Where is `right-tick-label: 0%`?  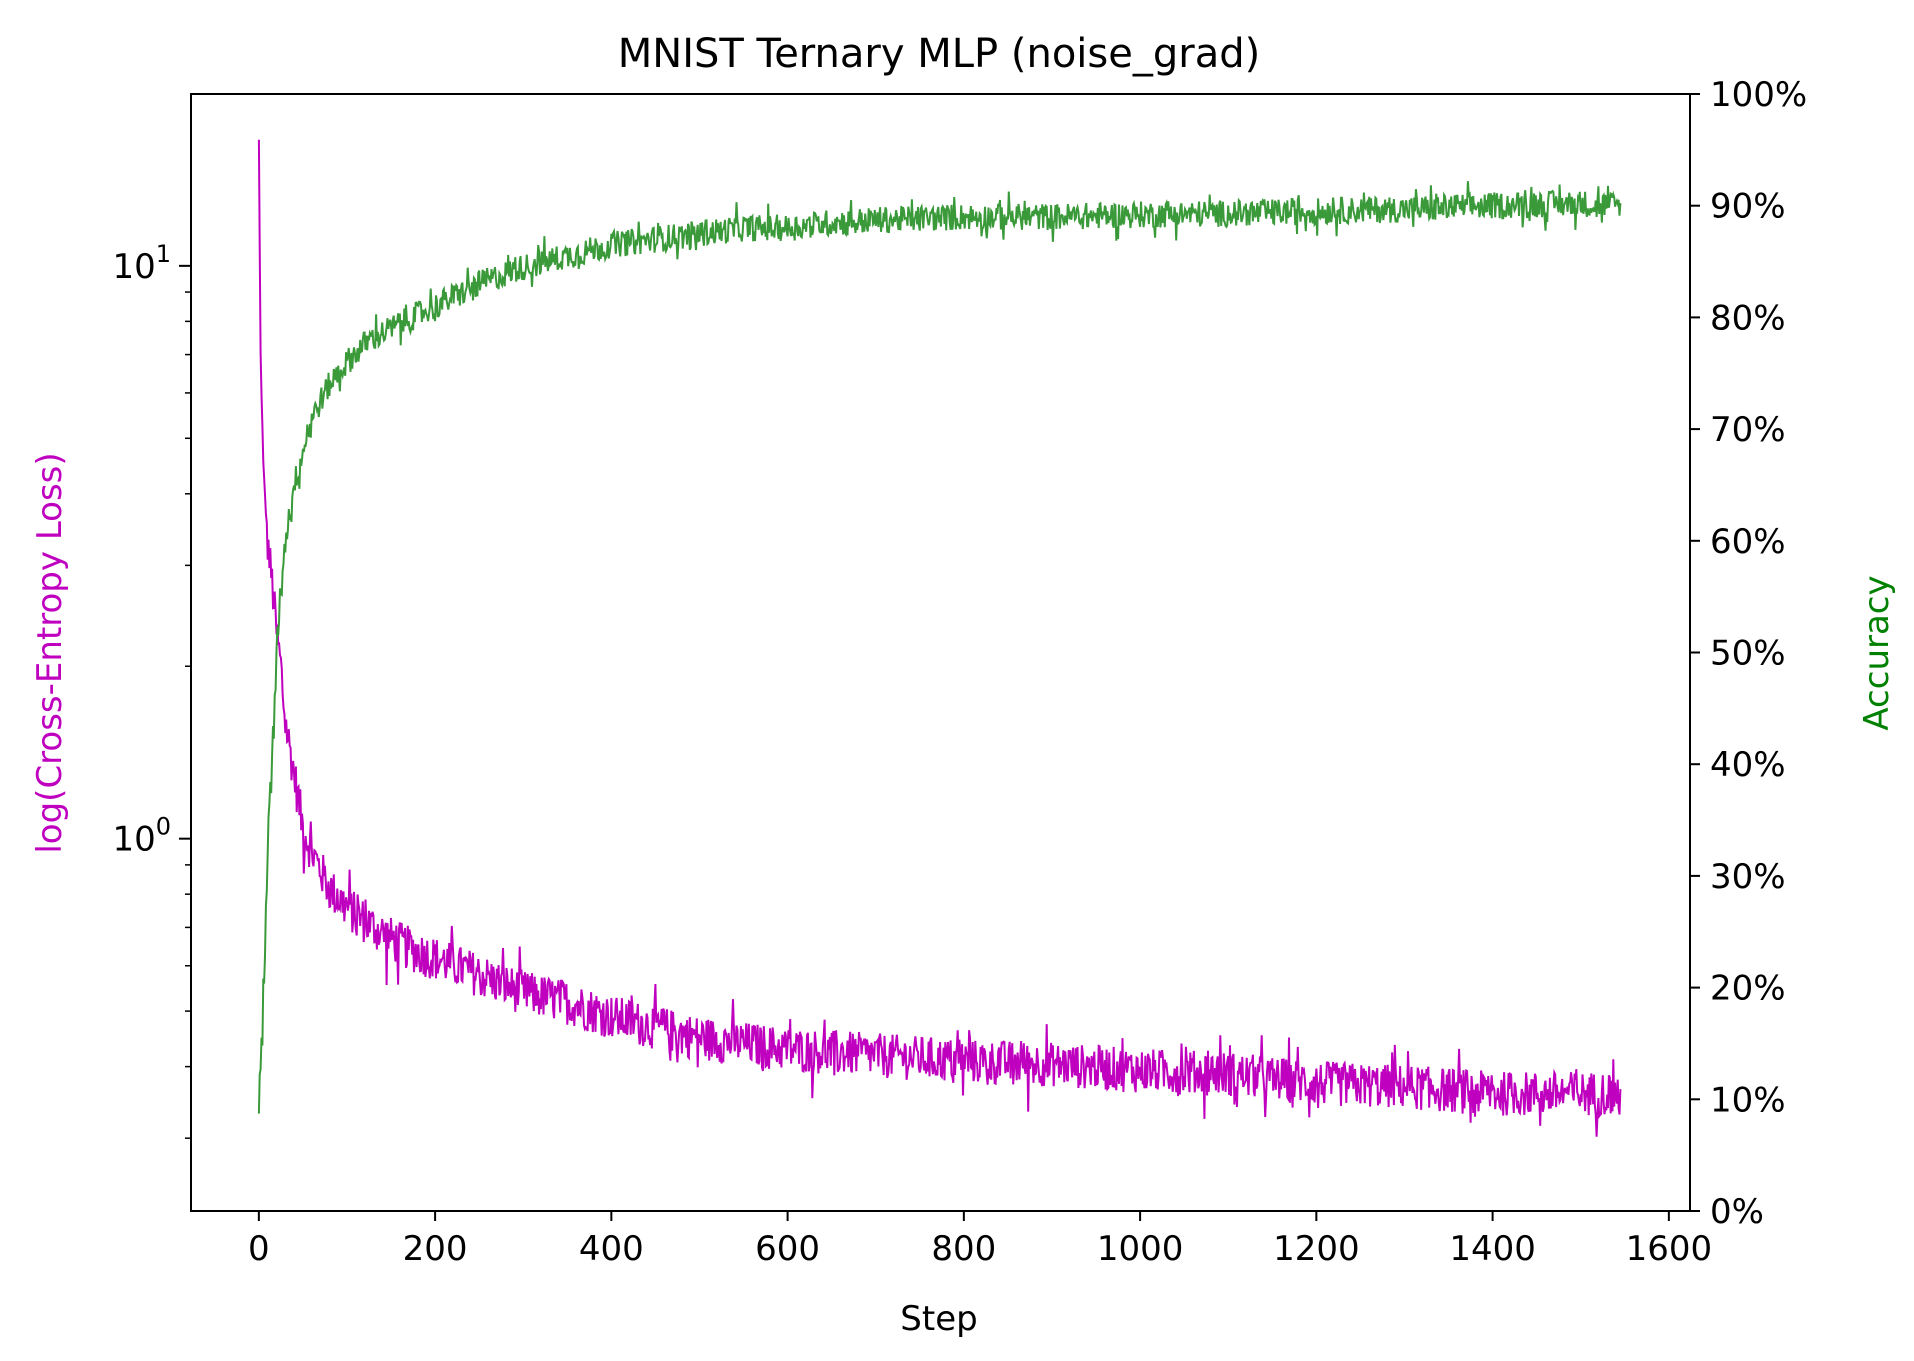
right-tick-label: 0% is located at coordinates (1737, 1212).